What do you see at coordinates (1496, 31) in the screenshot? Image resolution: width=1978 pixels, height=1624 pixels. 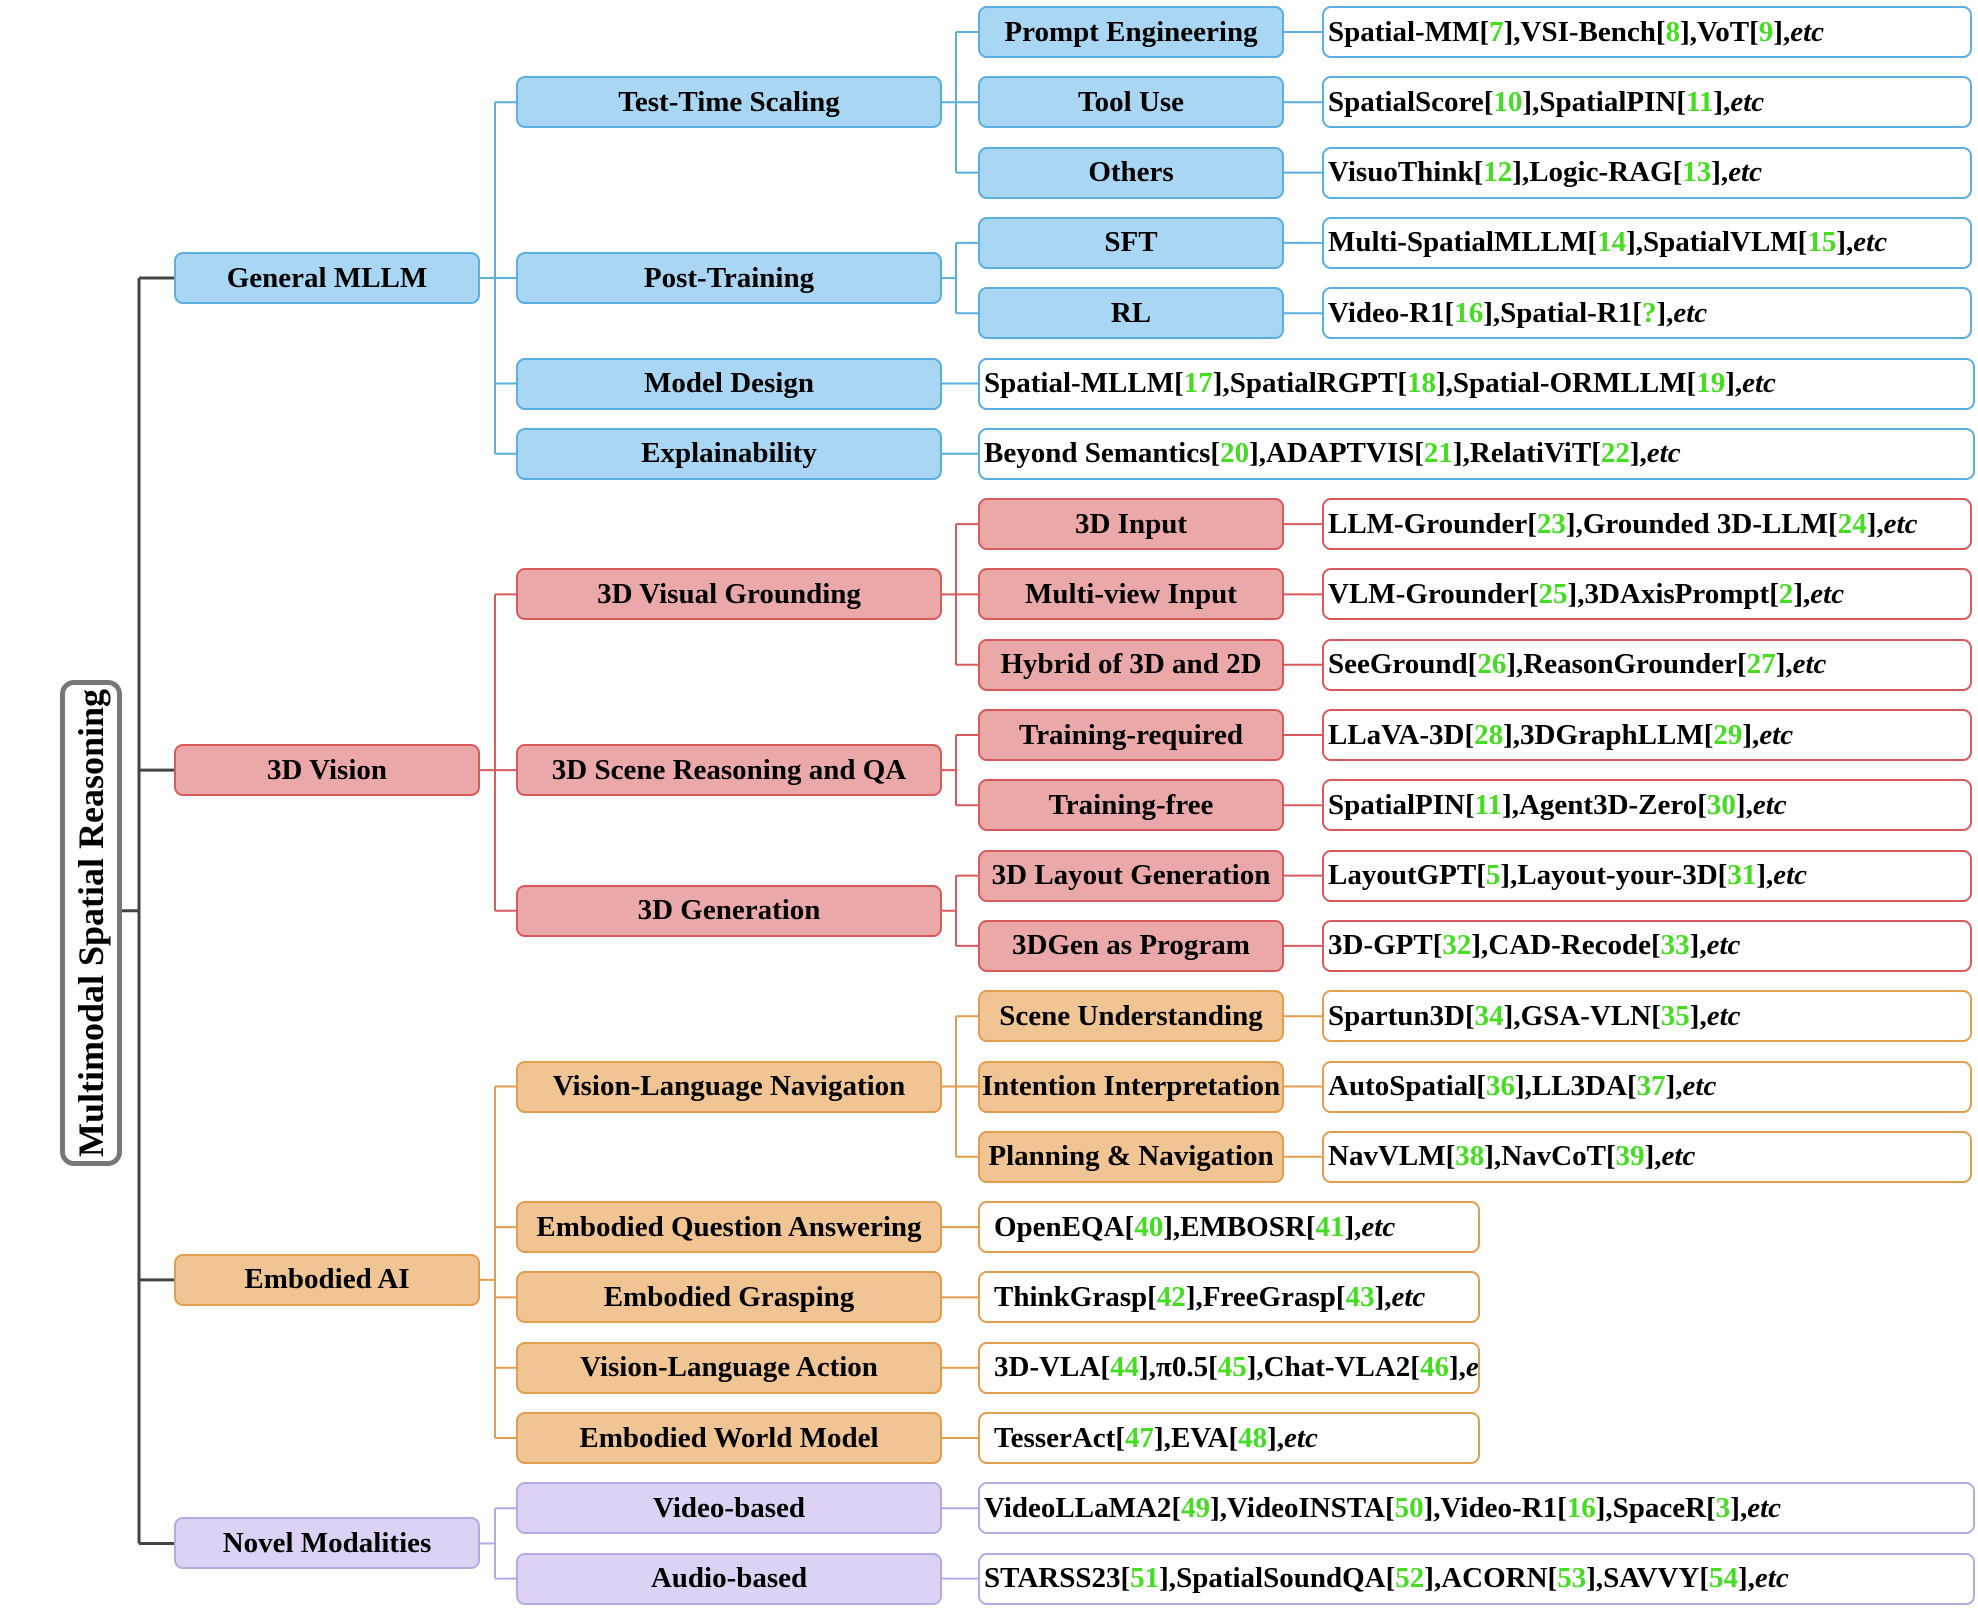 I see `citation-number: 7` at bounding box center [1496, 31].